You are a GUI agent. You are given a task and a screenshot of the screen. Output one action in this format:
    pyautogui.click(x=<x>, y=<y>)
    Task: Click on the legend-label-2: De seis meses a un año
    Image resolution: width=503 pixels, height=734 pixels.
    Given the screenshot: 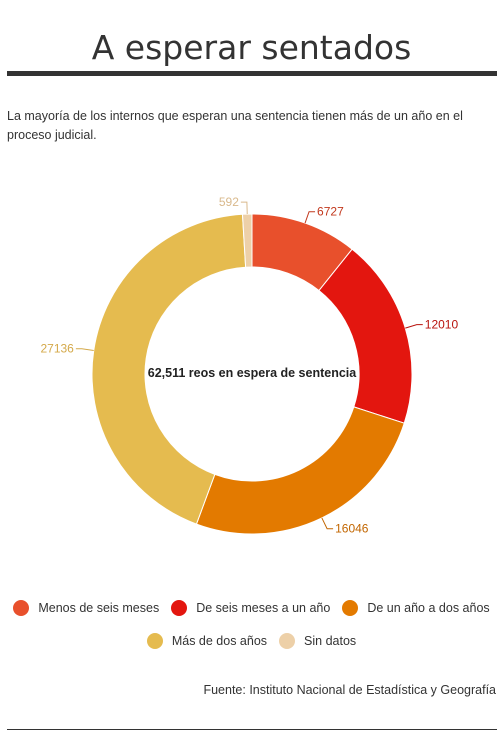 What is the action you would take?
    pyautogui.click(x=263, y=608)
    